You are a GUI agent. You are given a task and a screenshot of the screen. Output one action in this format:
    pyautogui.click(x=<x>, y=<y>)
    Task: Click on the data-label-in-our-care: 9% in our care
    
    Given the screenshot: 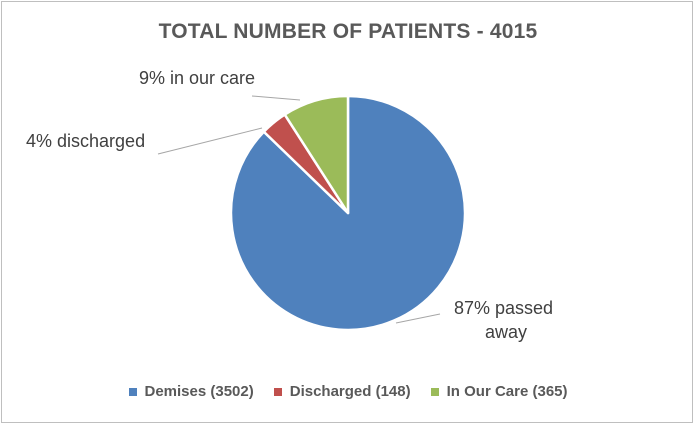 What is the action you would take?
    pyautogui.click(x=197, y=78)
    